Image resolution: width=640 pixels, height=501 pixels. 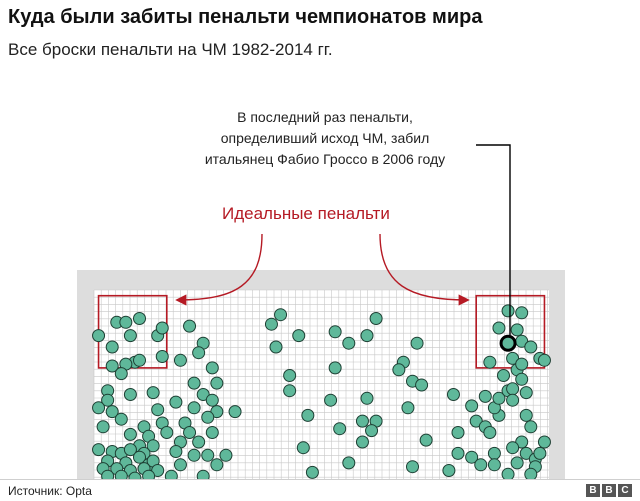 I want to click on ideal-penalties-label: Идеальные пенальти, so click(x=306, y=213).